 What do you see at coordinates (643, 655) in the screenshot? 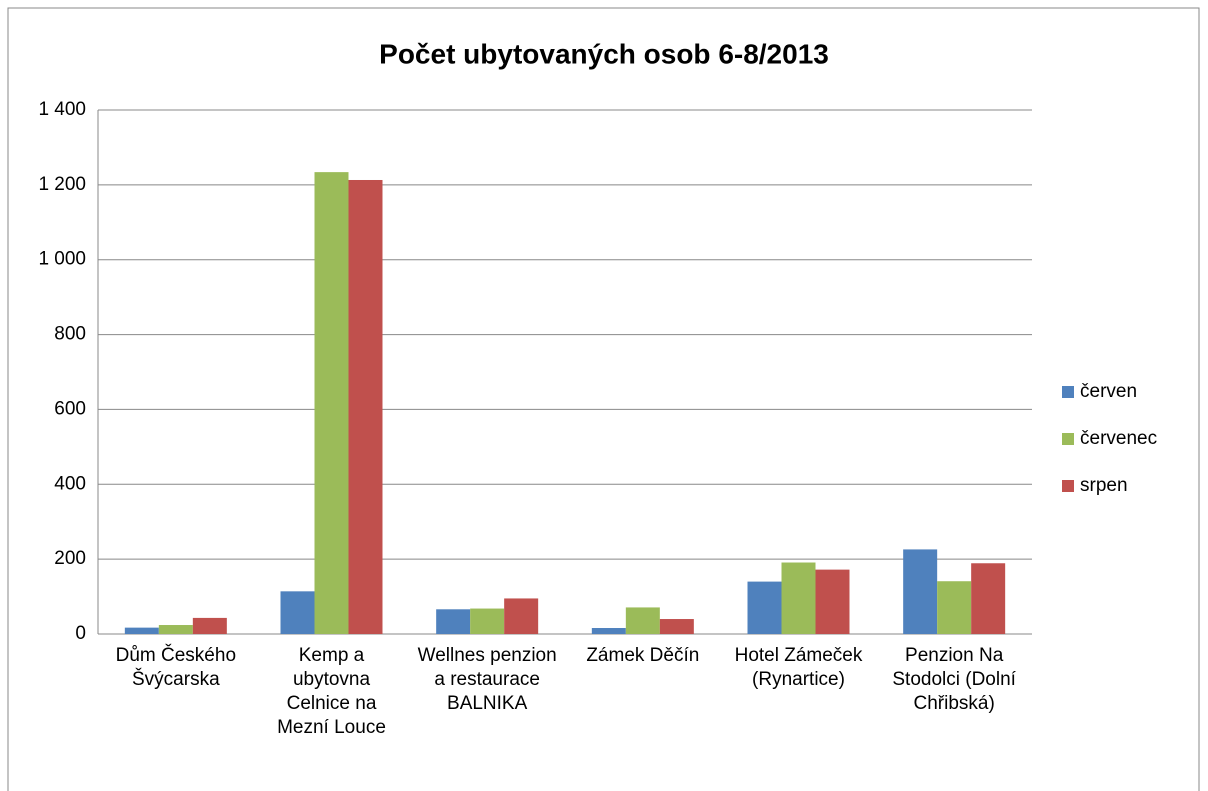
I see `x-tick-label: Zámek Děčín` at bounding box center [643, 655].